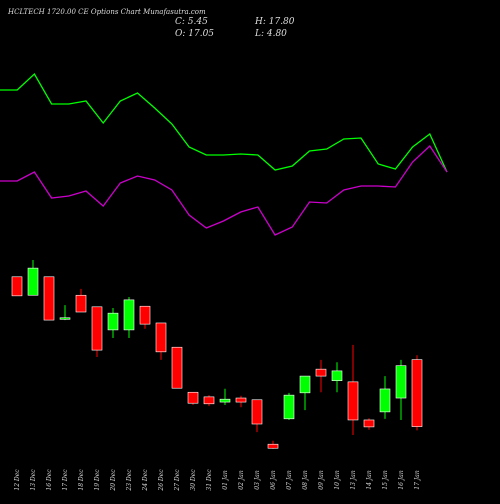  Describe the element at coordinates (225, 480) in the screenshot. I see `x-tick-label: 01 Jan` at that location.